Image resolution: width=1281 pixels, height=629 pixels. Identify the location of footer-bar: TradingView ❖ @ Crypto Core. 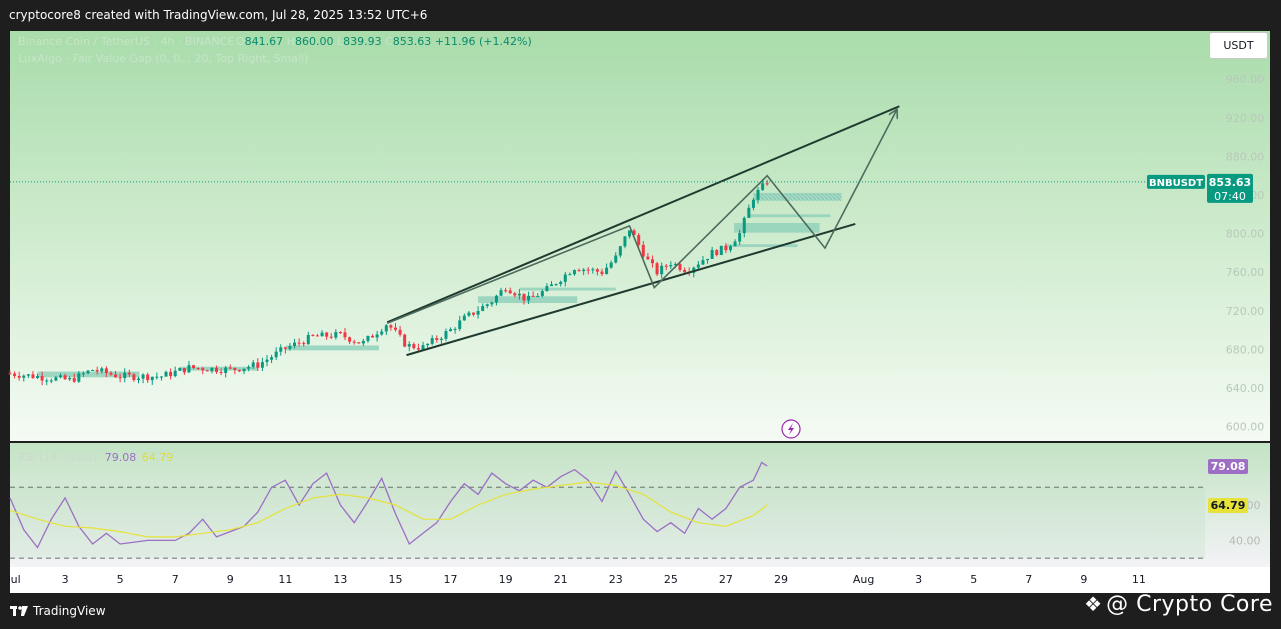
(640, 610).